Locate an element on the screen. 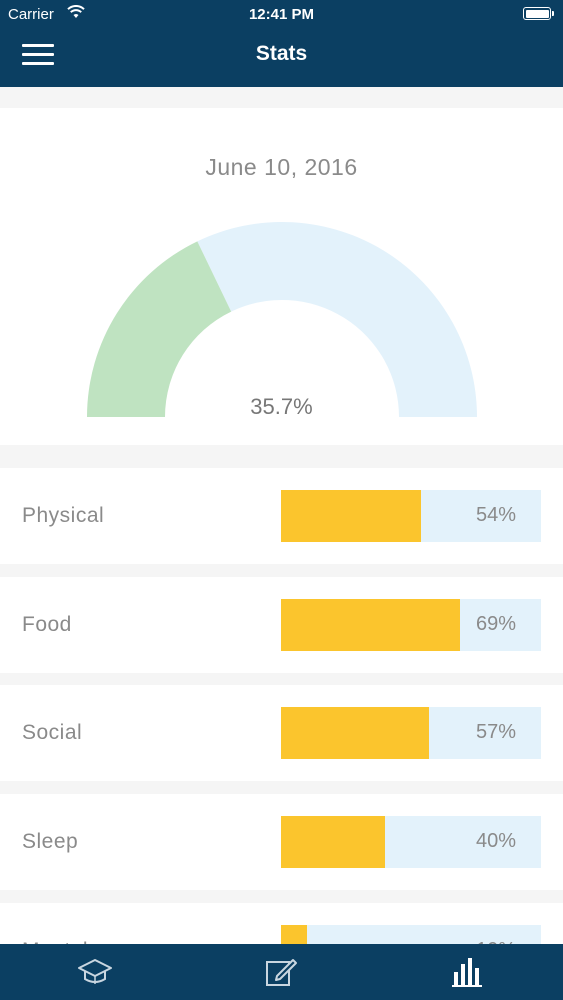  bar-chart-icon is located at coordinates (467, 972).